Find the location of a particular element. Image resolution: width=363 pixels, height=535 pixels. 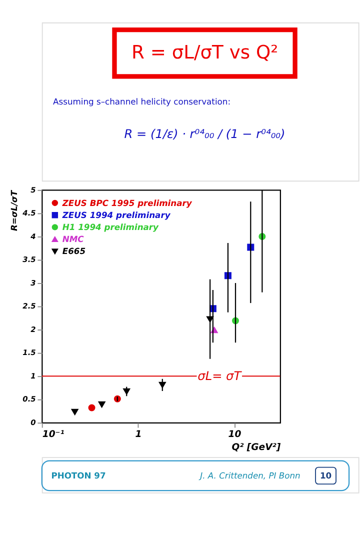

y-tick-label: 4 is located at coordinates (33, 236).